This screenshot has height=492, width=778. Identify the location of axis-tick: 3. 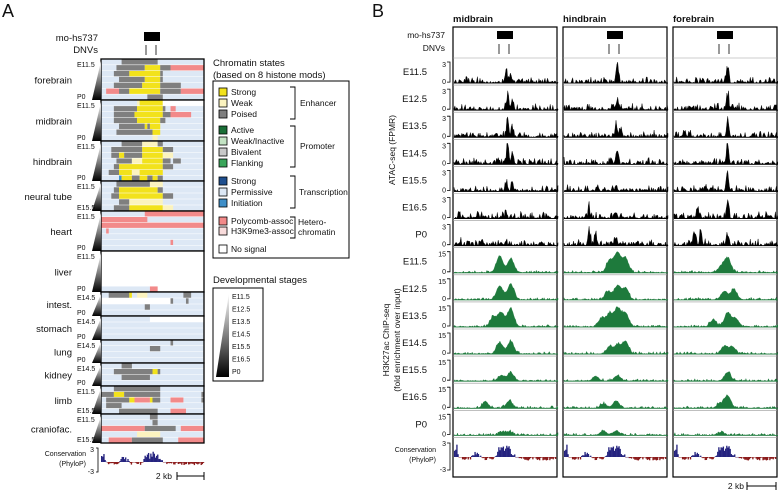
(444, 444).